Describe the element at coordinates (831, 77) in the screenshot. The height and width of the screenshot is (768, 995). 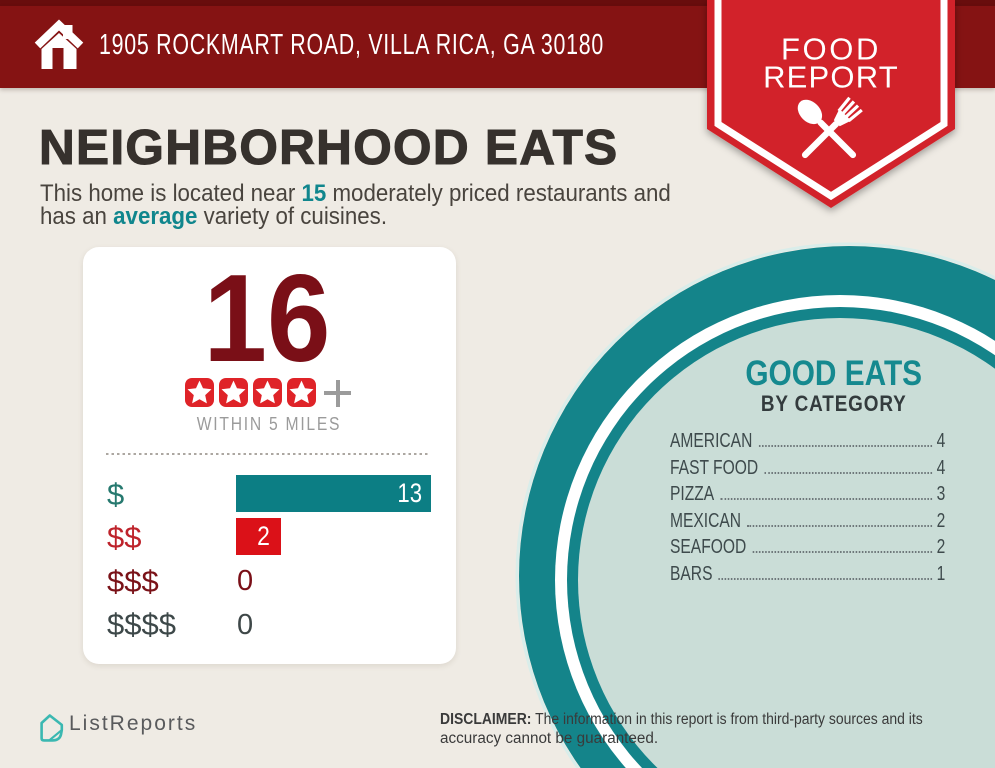
I see `svg-text: REPORT` at that location.